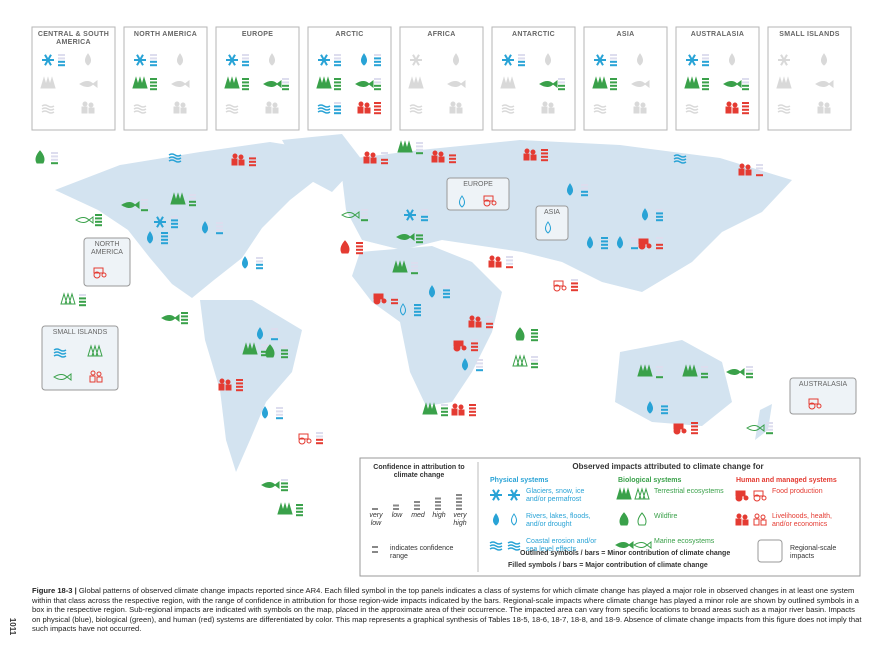 This screenshot has width=869, height=654. Describe the element at coordinates (763, 422) in the screenshot. I see `new-zealand` at that location.